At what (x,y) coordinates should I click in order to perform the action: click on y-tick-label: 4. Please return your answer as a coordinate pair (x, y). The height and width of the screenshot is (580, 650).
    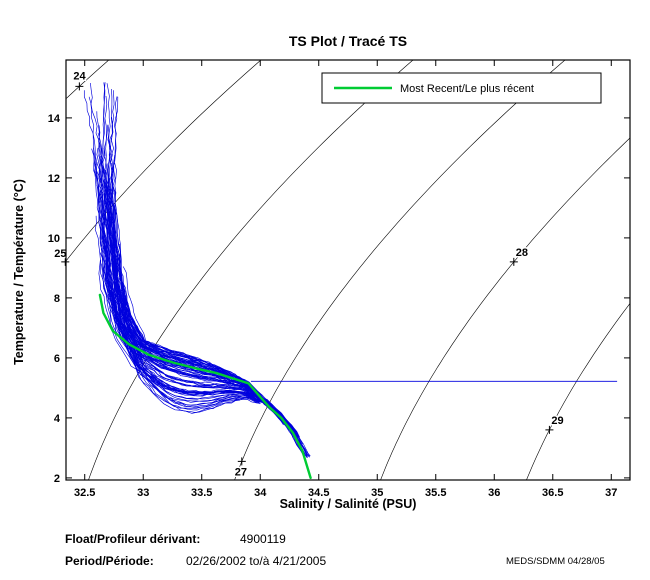
    Looking at the image, I should click on (57, 419).